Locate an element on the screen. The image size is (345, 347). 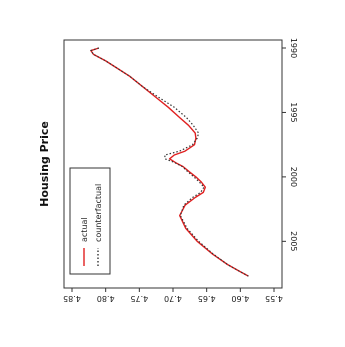
value-tick-label: 4.85 is located at coordinates (72, 298).